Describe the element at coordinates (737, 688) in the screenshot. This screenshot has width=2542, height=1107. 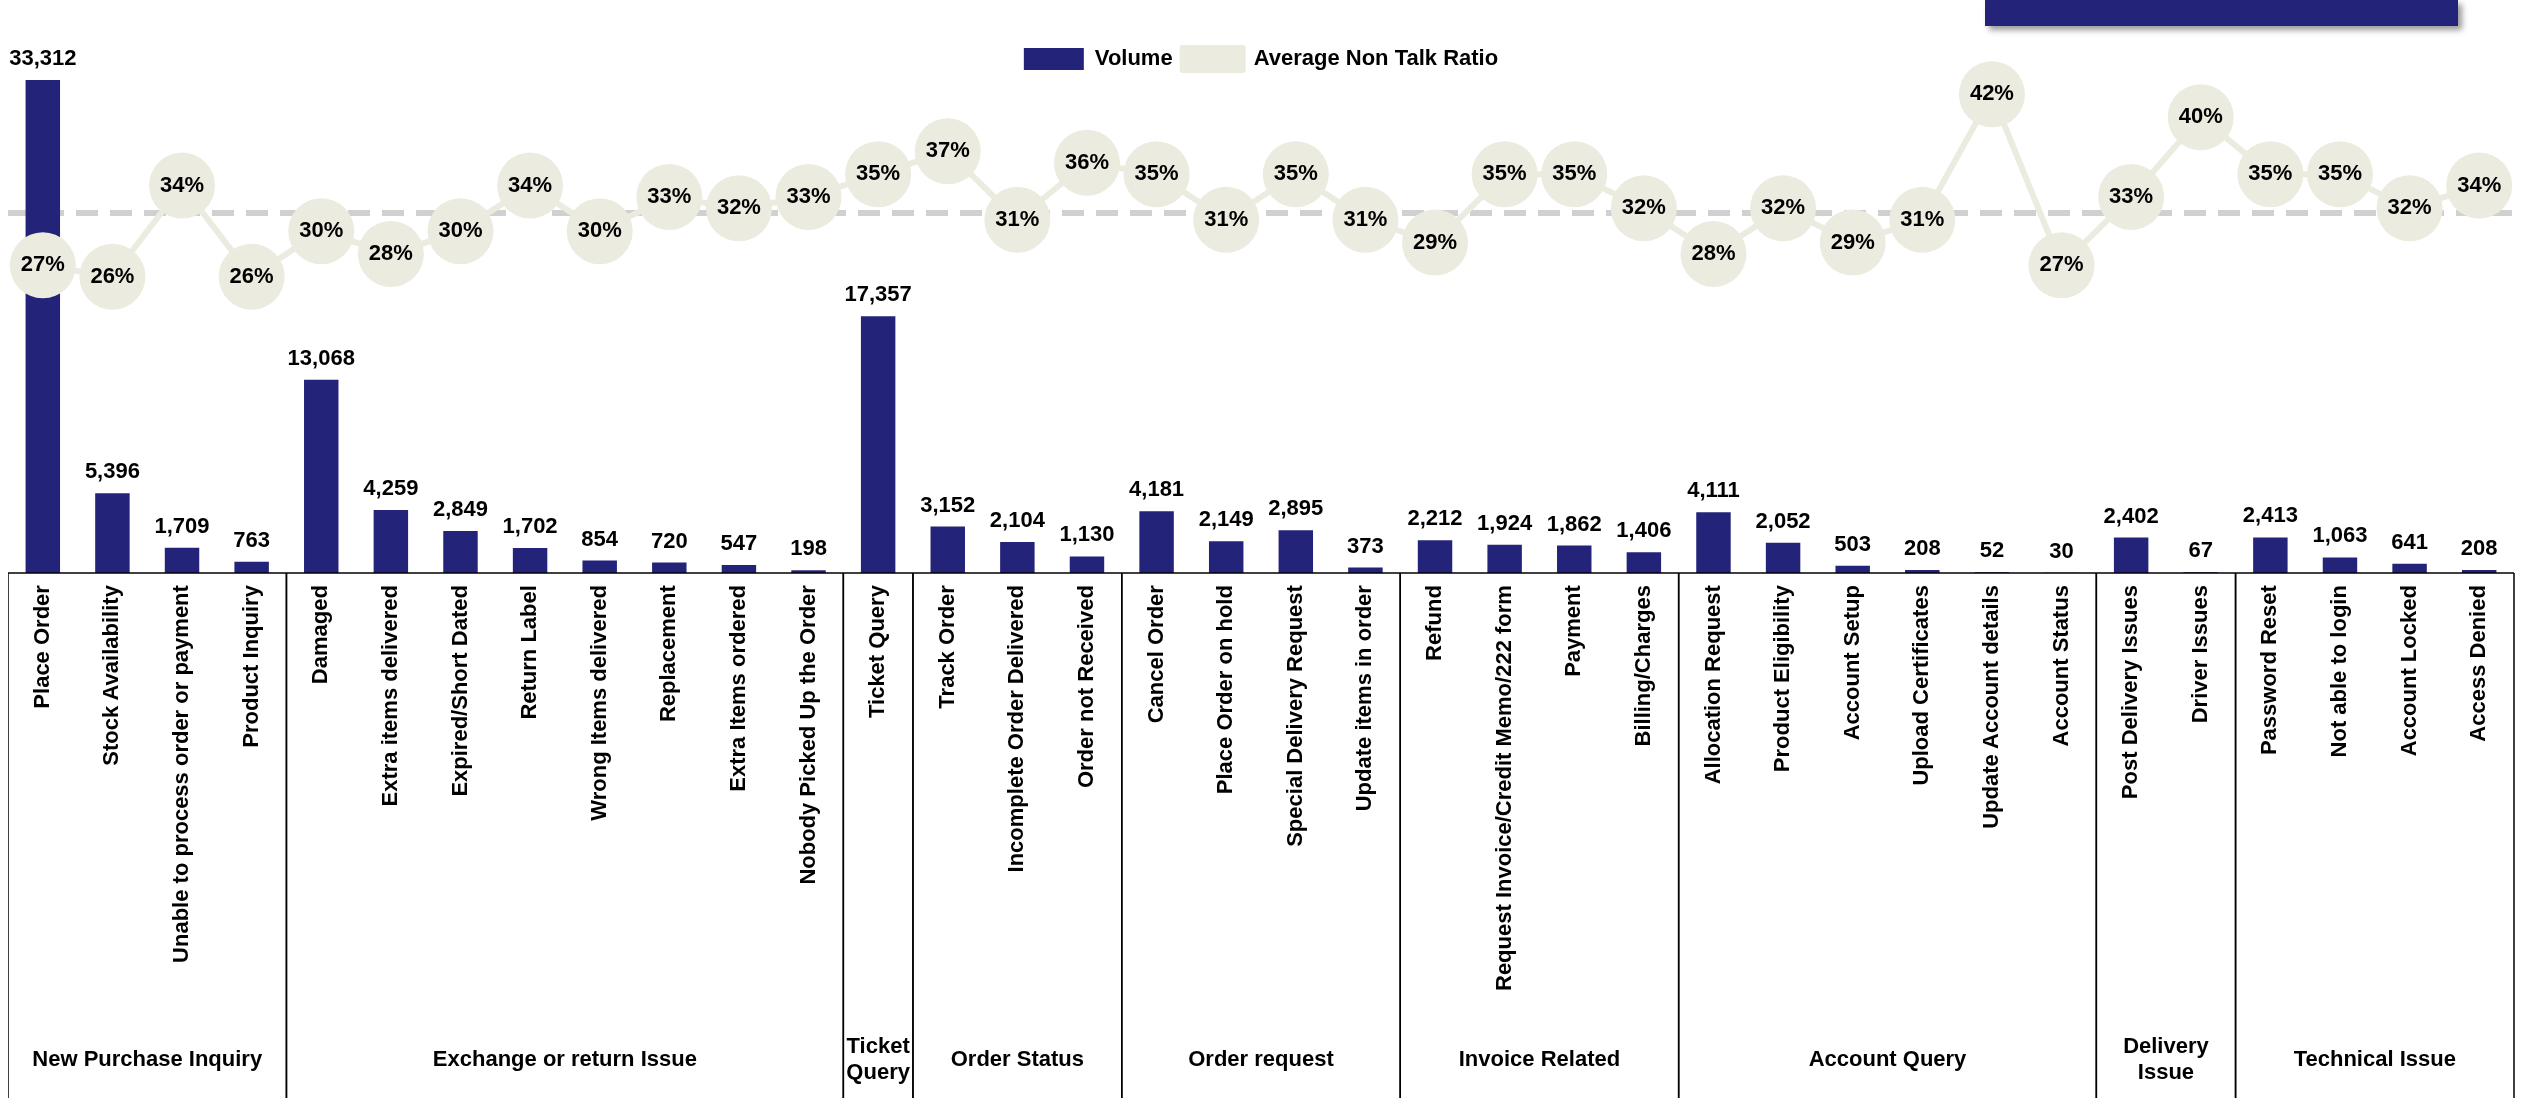
I see `x-tick-label: Extra Items ordered` at that location.